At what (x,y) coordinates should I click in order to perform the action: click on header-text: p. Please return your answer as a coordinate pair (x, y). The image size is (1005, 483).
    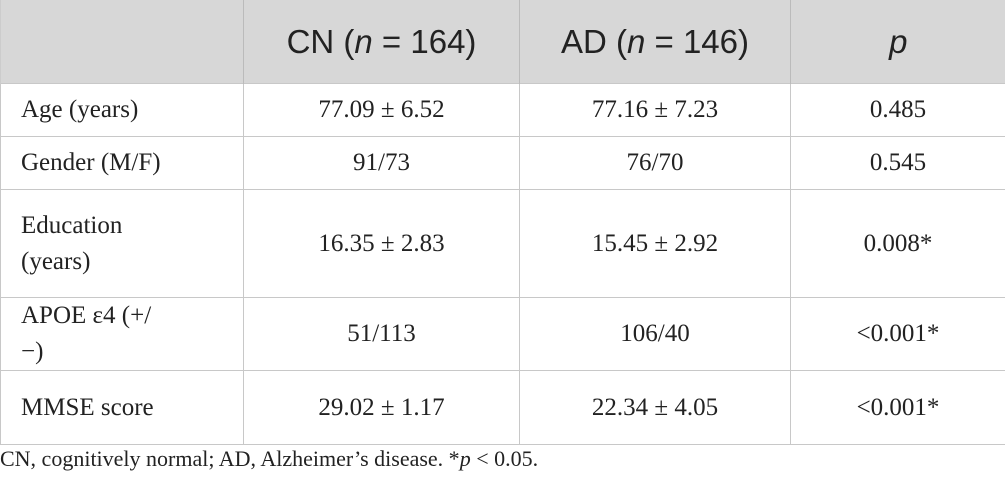
    Looking at the image, I should click on (898, 41).